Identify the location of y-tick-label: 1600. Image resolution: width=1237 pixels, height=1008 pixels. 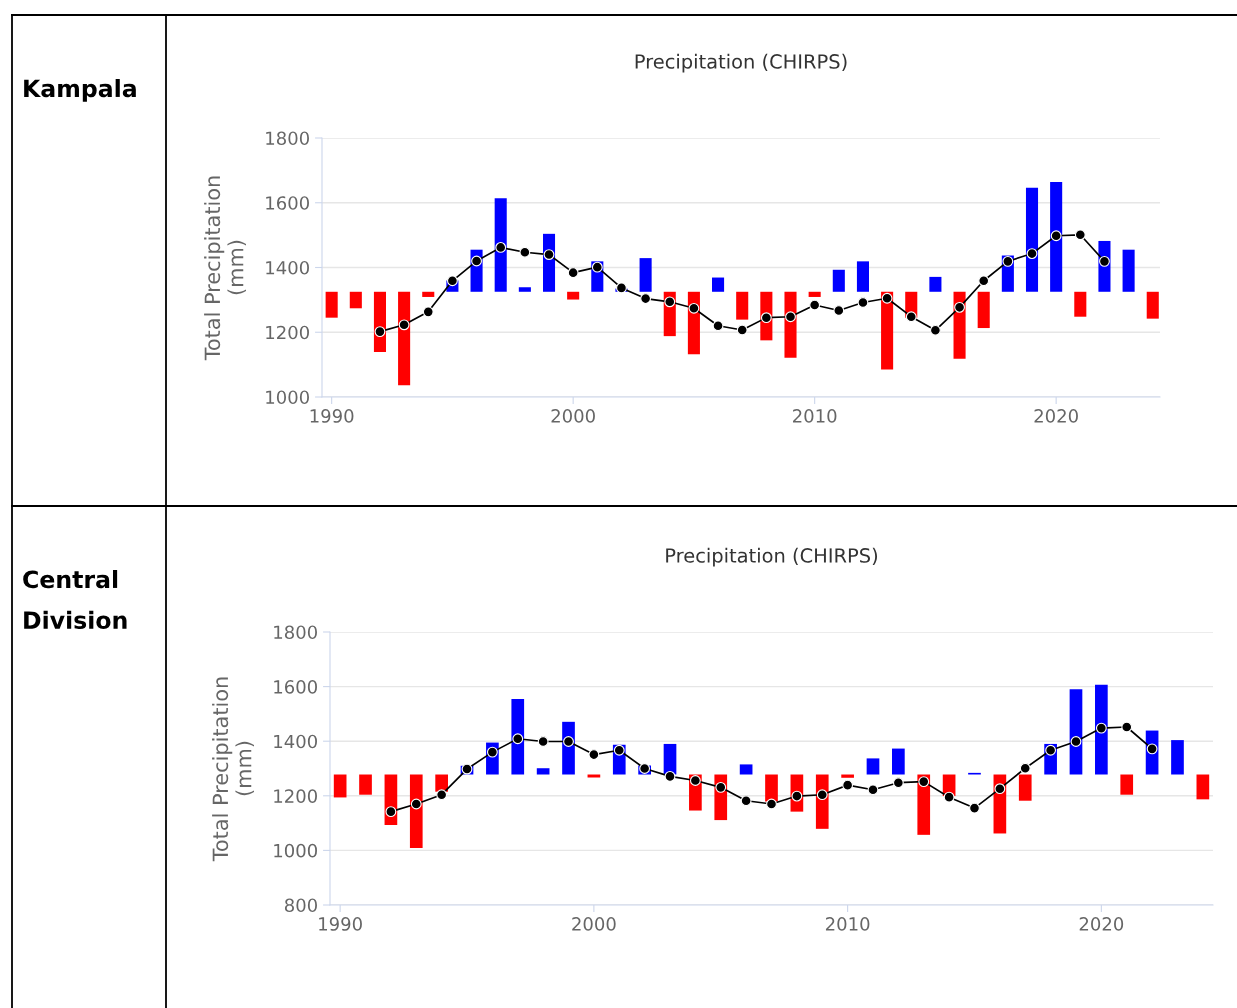
(287, 203).